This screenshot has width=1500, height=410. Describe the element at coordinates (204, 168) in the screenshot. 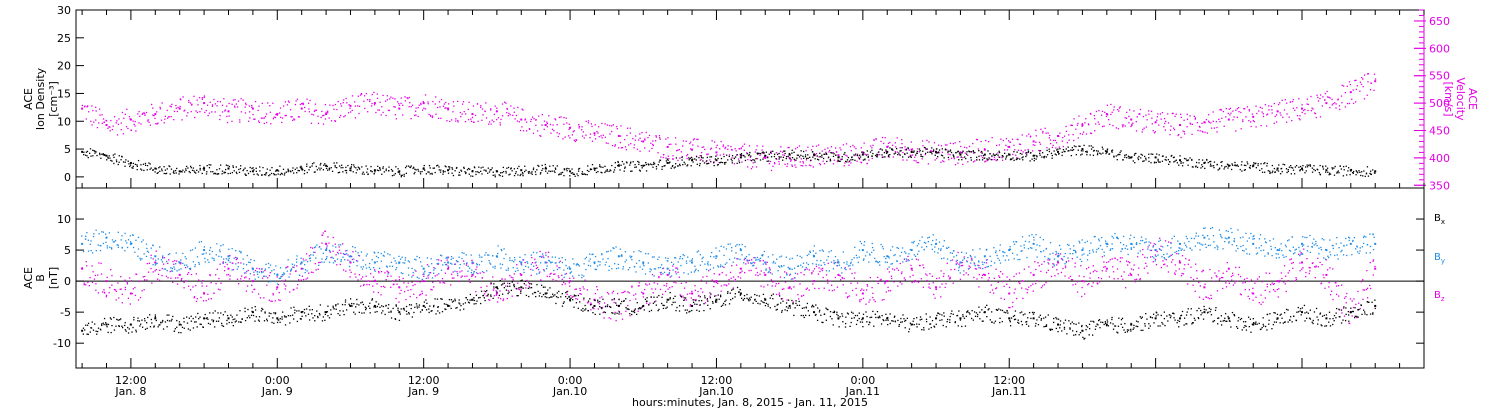

I see `density-point` at that location.